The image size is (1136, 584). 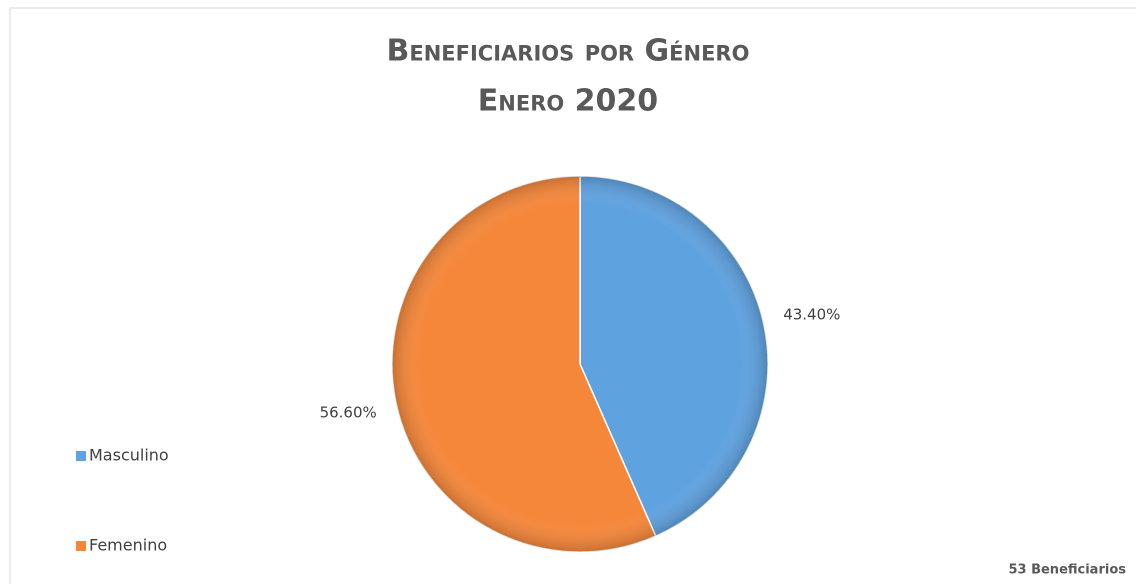 I want to click on legend-label: Femenino, so click(x=128, y=545).